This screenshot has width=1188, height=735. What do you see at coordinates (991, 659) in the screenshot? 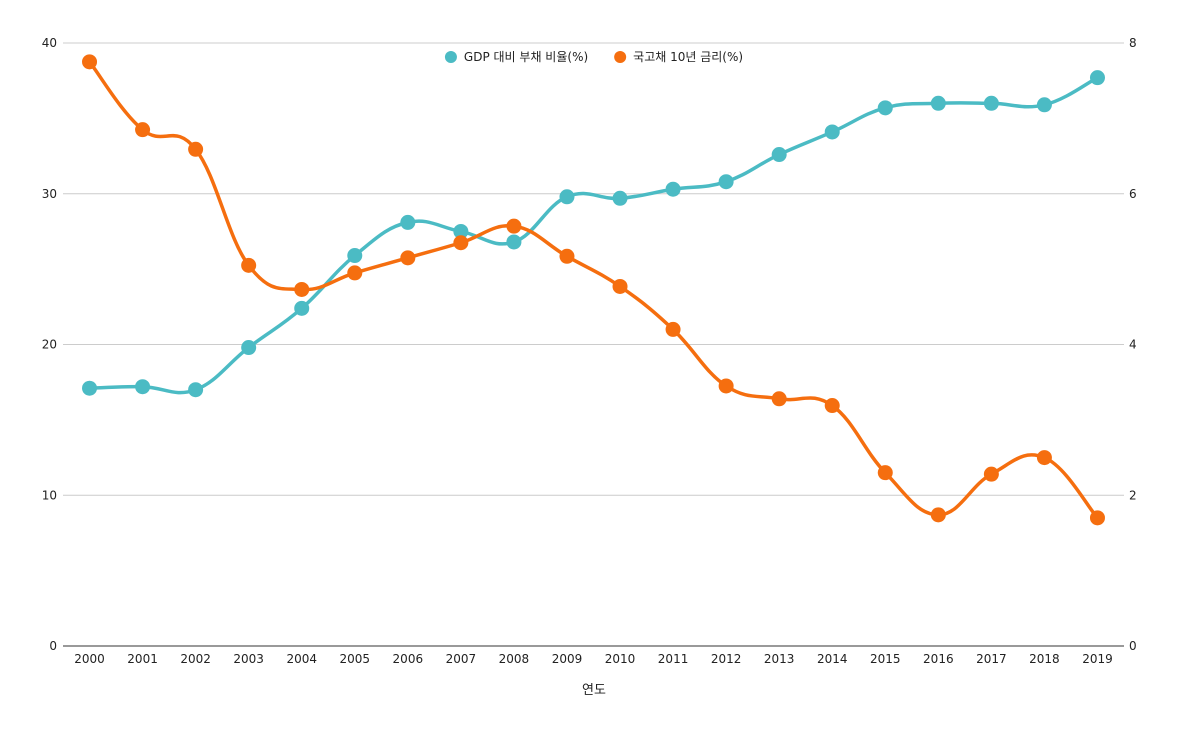
I see `x-tick-label: 2017` at bounding box center [991, 659].